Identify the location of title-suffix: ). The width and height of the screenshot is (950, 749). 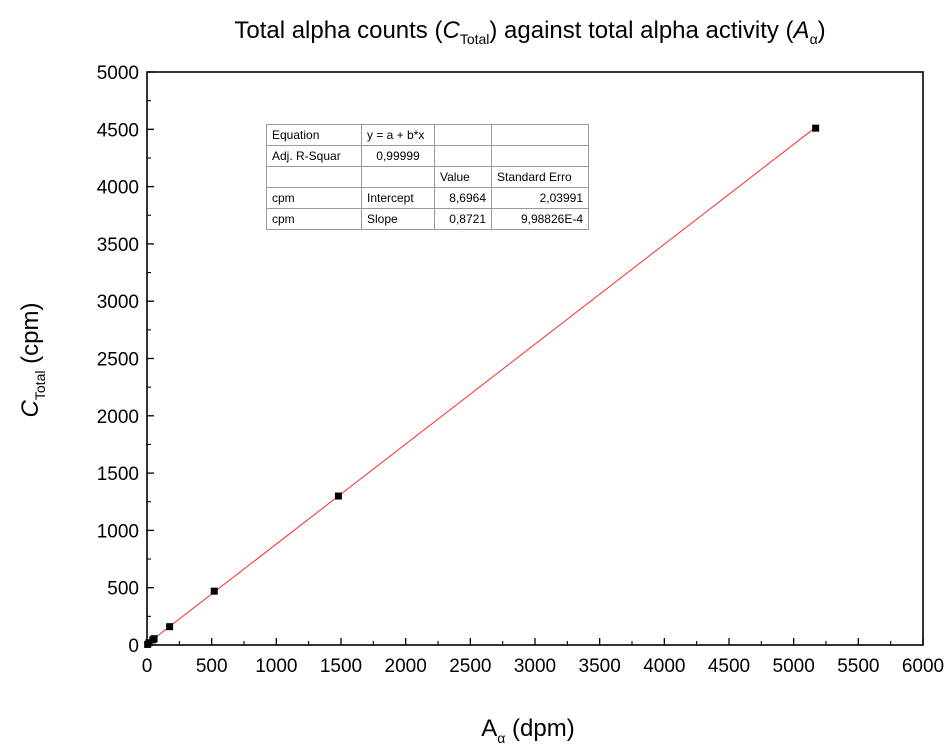
(822, 30).